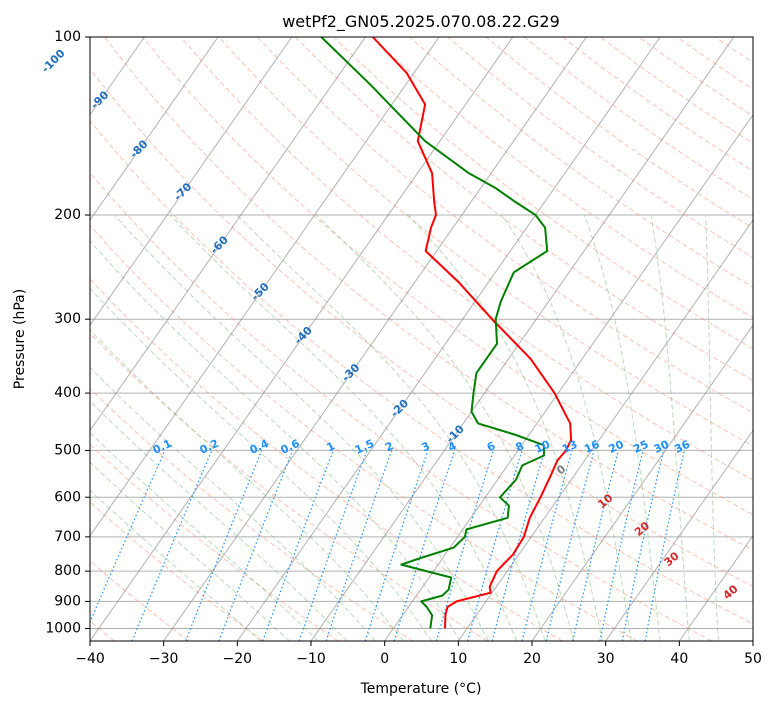 The image size is (775, 708). Describe the element at coordinates (640, 447) in the screenshot. I see `mixing-ratio-label: 25` at that location.